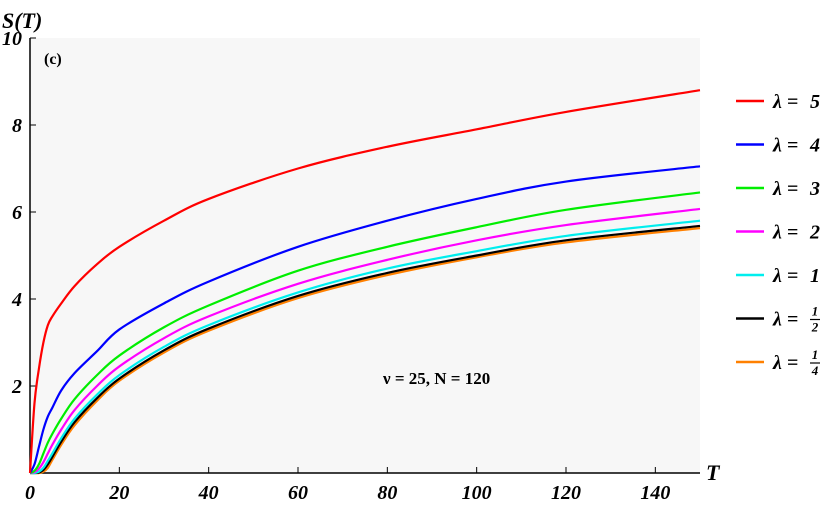 The width and height of the screenshot is (830, 507). I want to click on legend-entry: λ = 2, so click(796, 233).